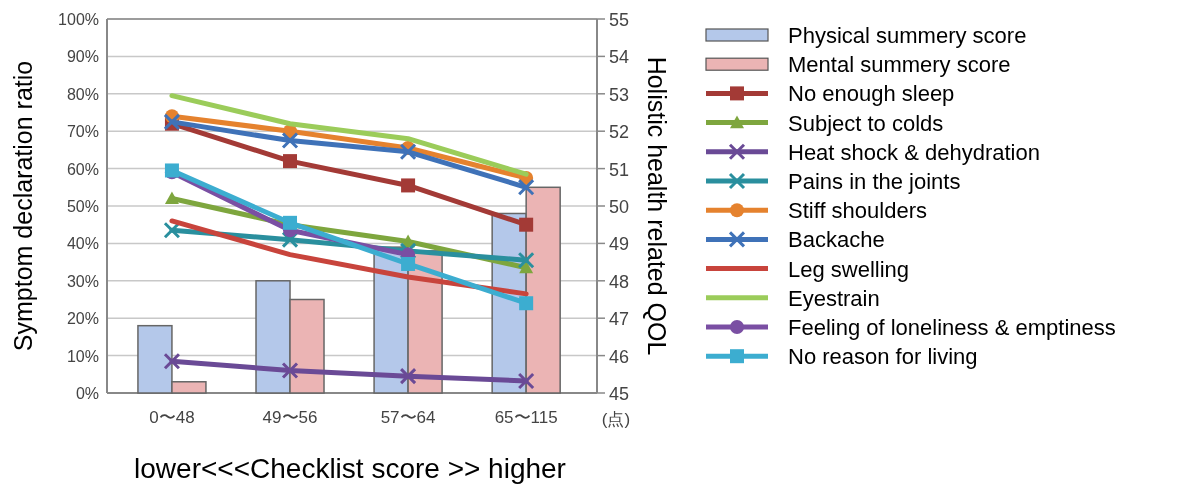 This screenshot has width=1198, height=494. What do you see at coordinates (836, 240) in the screenshot?
I see `legend-label: Backache` at bounding box center [836, 240].